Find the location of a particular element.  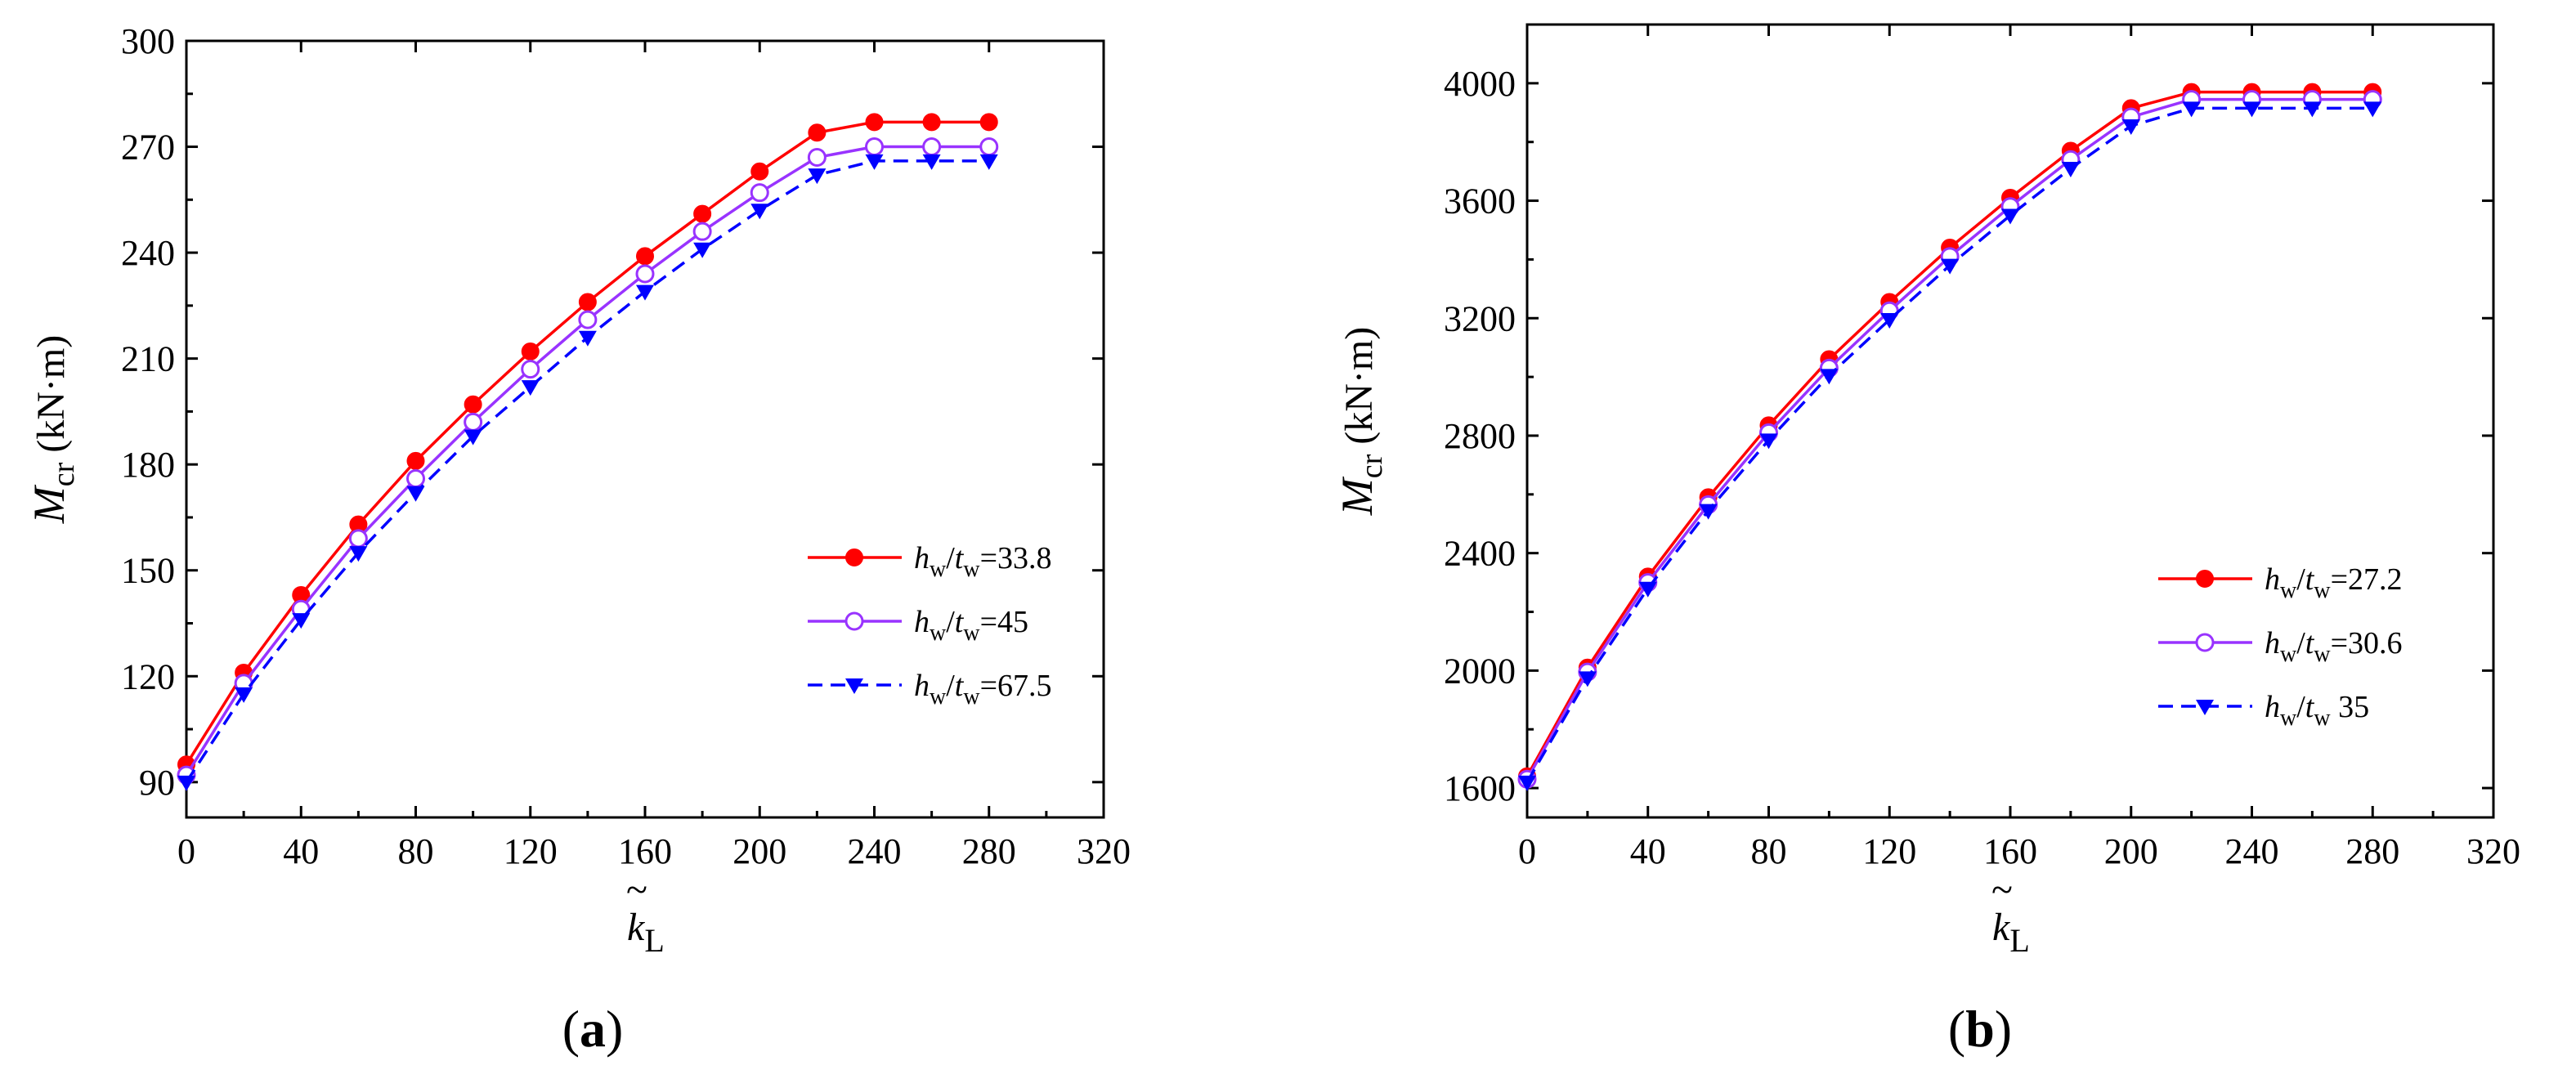

y-tick-label: 180 is located at coordinates (148, 465).